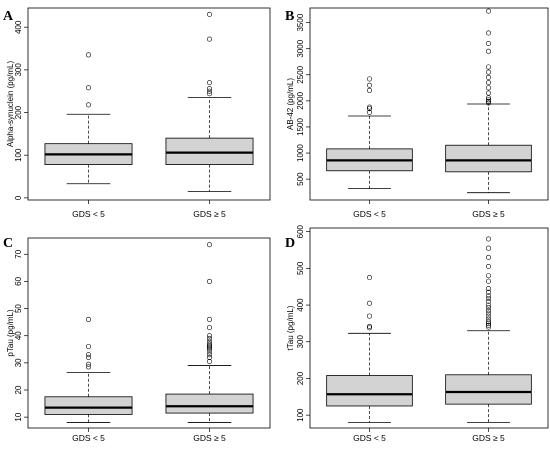  What do you see at coordinates (18, 335) in the screenshot?
I see `y-tick-label: 40` at bounding box center [18, 335].